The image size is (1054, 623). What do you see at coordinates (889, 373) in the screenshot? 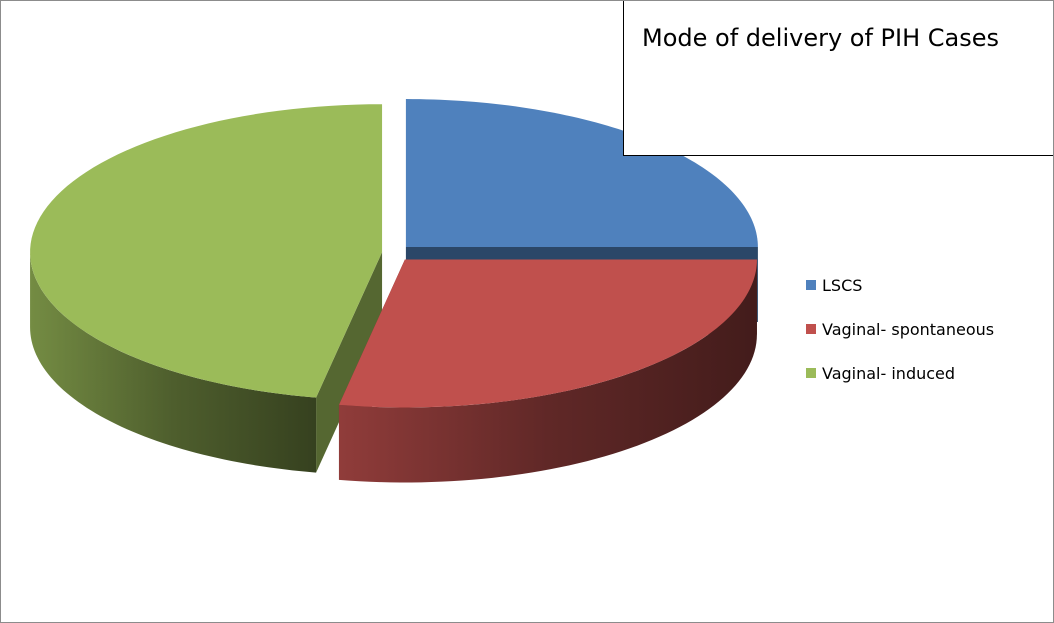
I see `legend-label: Vaginal- induced` at bounding box center [889, 373].